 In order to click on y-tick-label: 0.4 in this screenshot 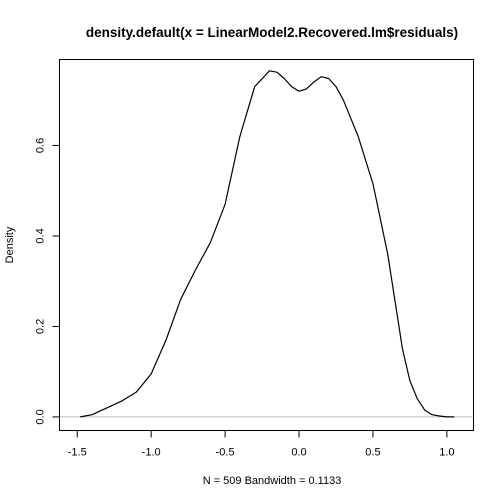, I will do `click(41, 235)`.